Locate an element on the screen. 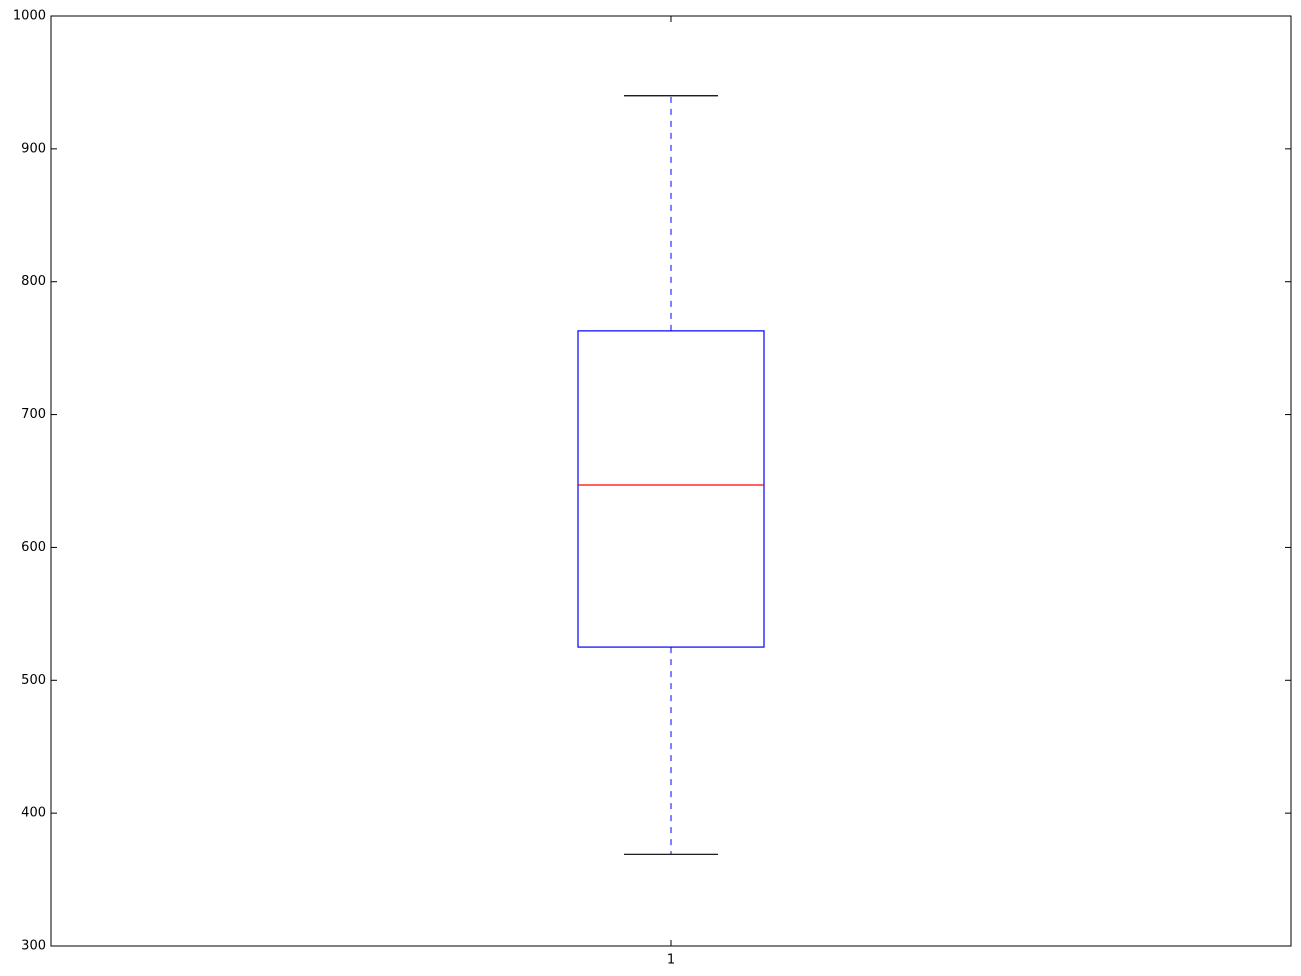  y-tick-label: 300 is located at coordinates (33, 946).